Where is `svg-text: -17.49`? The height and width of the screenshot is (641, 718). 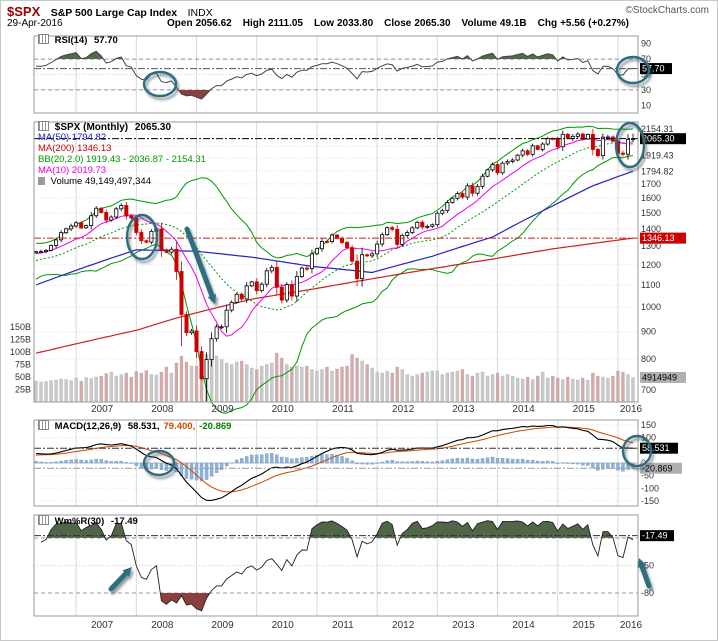
svg-text: -17.49 is located at coordinates (655, 536).